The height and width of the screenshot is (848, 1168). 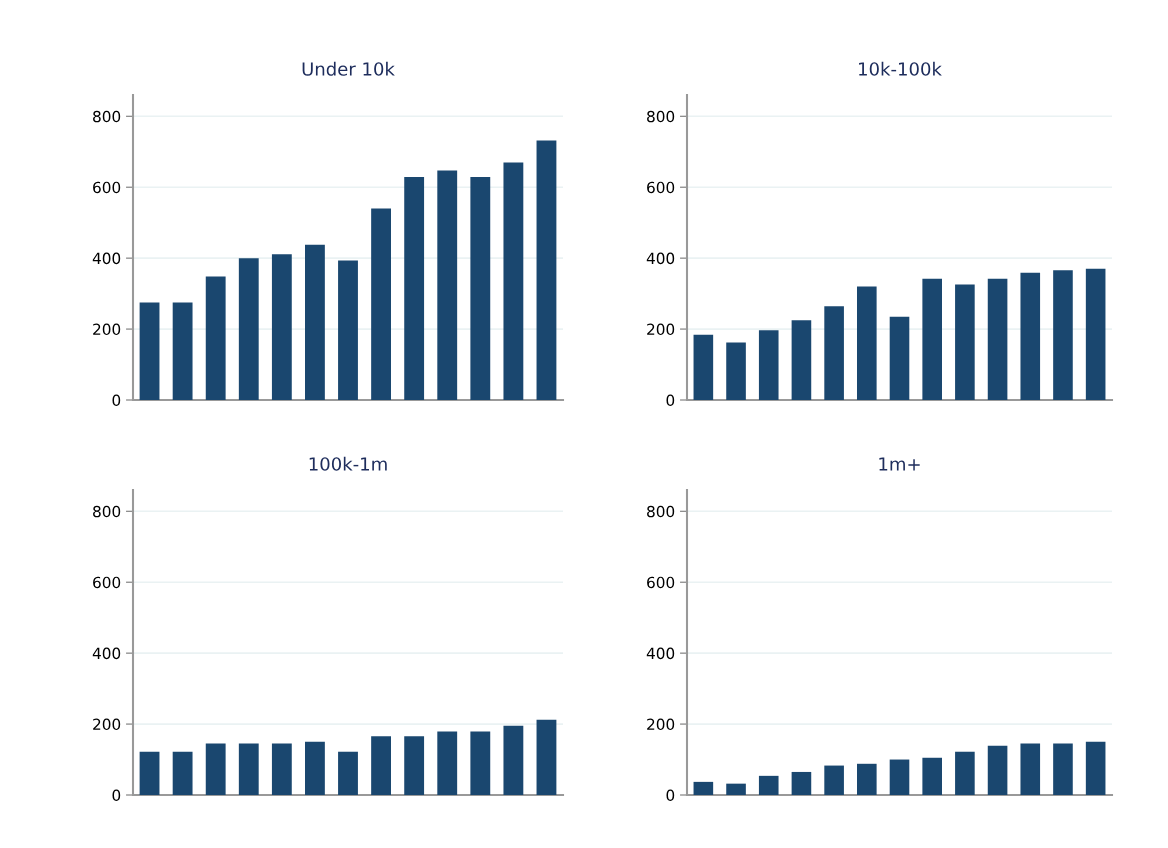 I want to click on chart-title: 100k-1m, so click(x=348, y=463).